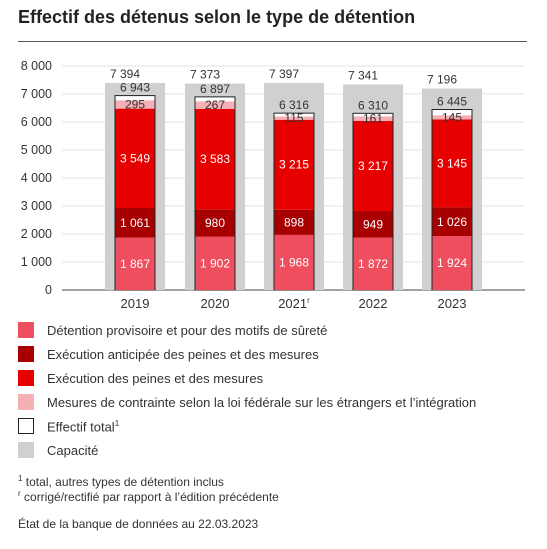  What do you see at coordinates (373, 105) in the screenshot?
I see `total-data-label: 6 310` at bounding box center [373, 105].